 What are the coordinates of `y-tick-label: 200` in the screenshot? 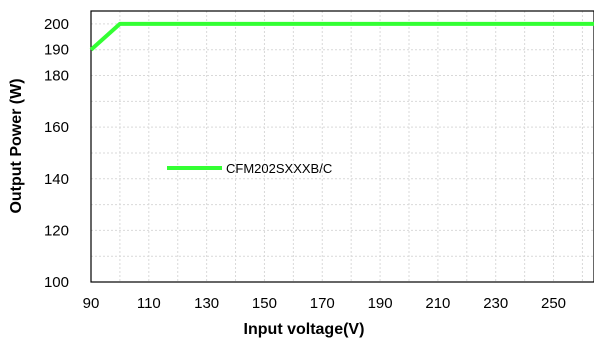 It's located at (56, 24).